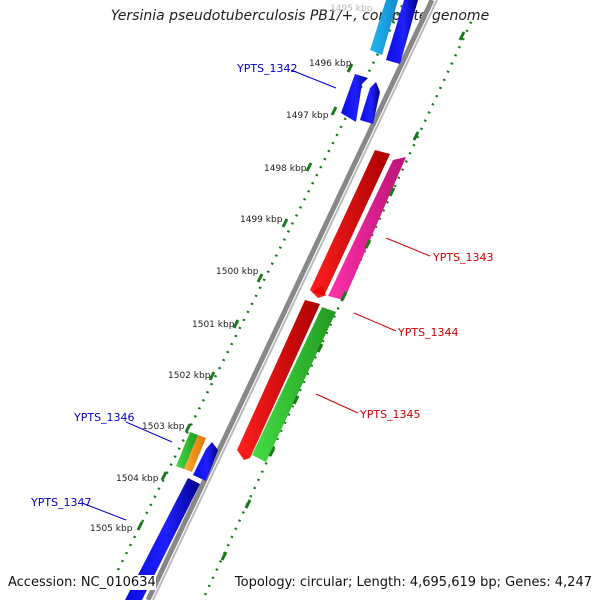 The image size is (600, 600). Describe the element at coordinates (195, 453) in the screenshot. I see `gene-ypts-1346-orange` at that location.